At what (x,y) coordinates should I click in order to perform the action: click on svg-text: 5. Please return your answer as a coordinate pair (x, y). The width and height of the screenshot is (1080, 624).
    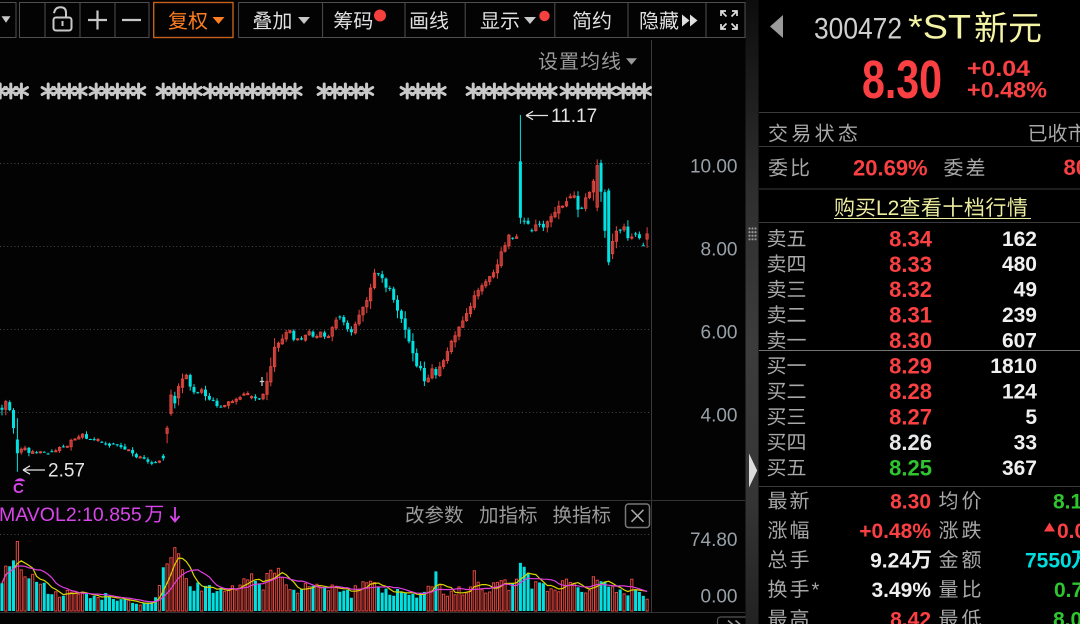
    Looking at the image, I should click on (1031, 417).